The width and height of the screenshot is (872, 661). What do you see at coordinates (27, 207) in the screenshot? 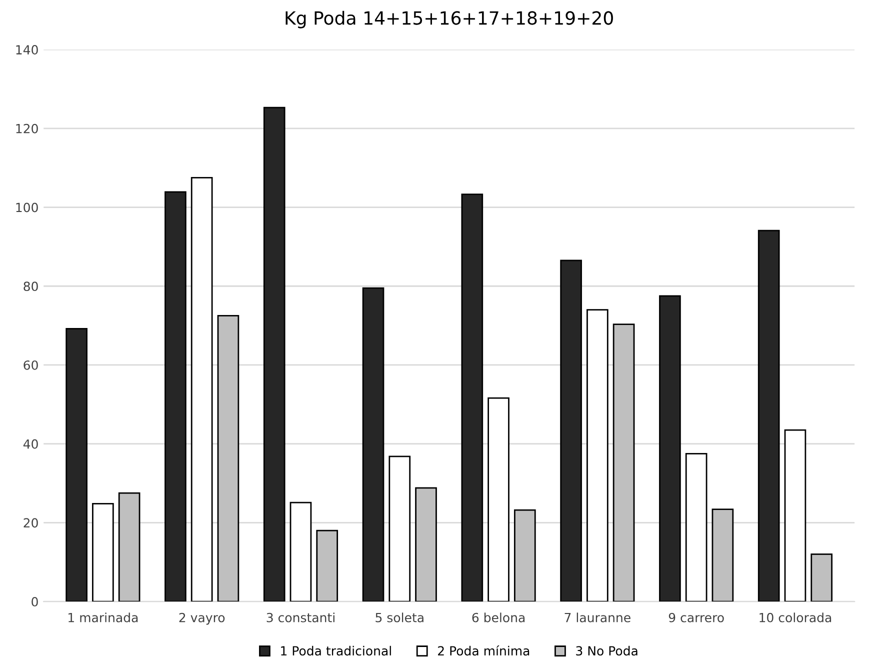
I see `y-tick-label: 100` at bounding box center [27, 207].